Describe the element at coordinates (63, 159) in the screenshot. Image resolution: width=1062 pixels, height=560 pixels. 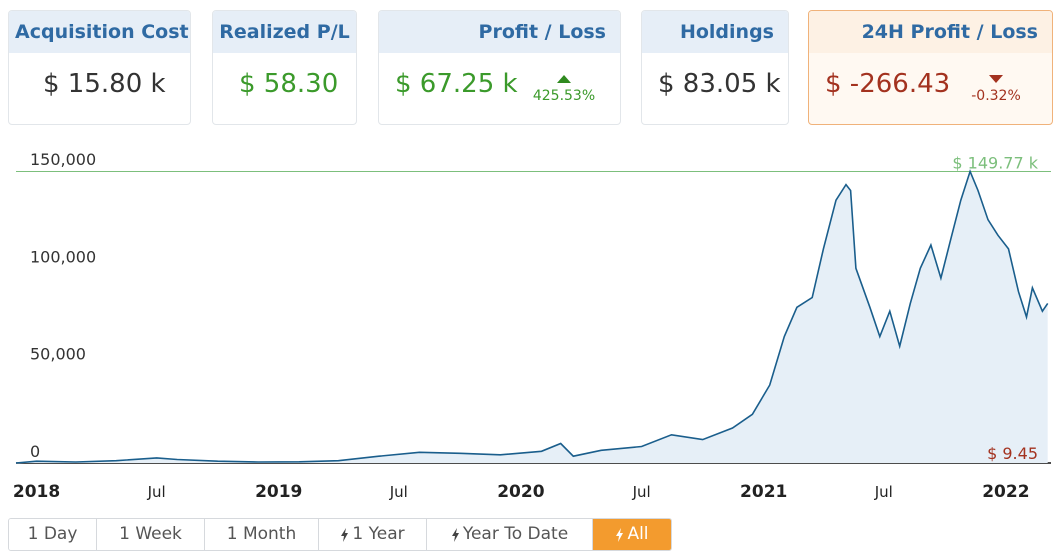
I see `y-tick-label: 150,000` at that location.